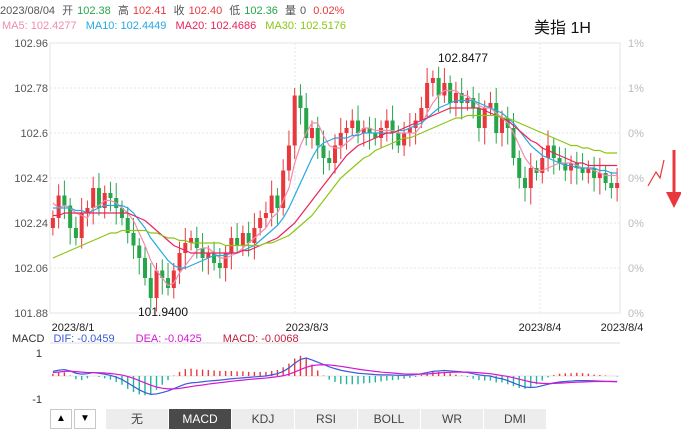  Describe the element at coordinates (68, 11) in the screenshot. I see `open-label: 开` at that location.